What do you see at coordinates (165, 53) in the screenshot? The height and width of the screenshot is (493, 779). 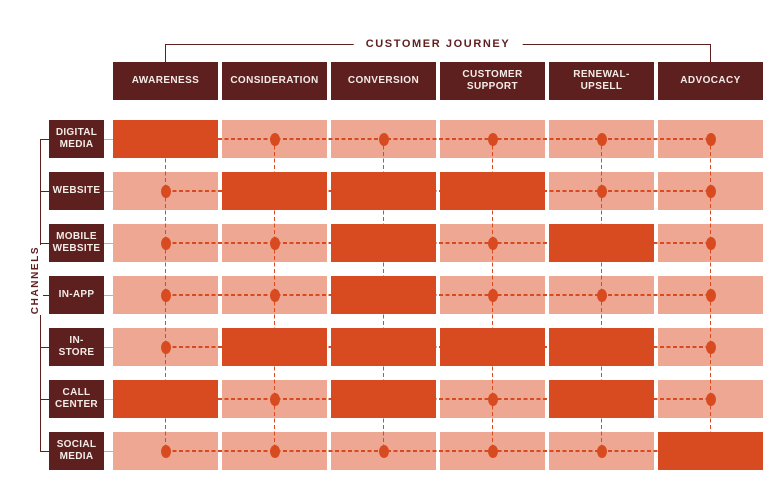 I see `journey-bracket-drop-left` at bounding box center [165, 53].